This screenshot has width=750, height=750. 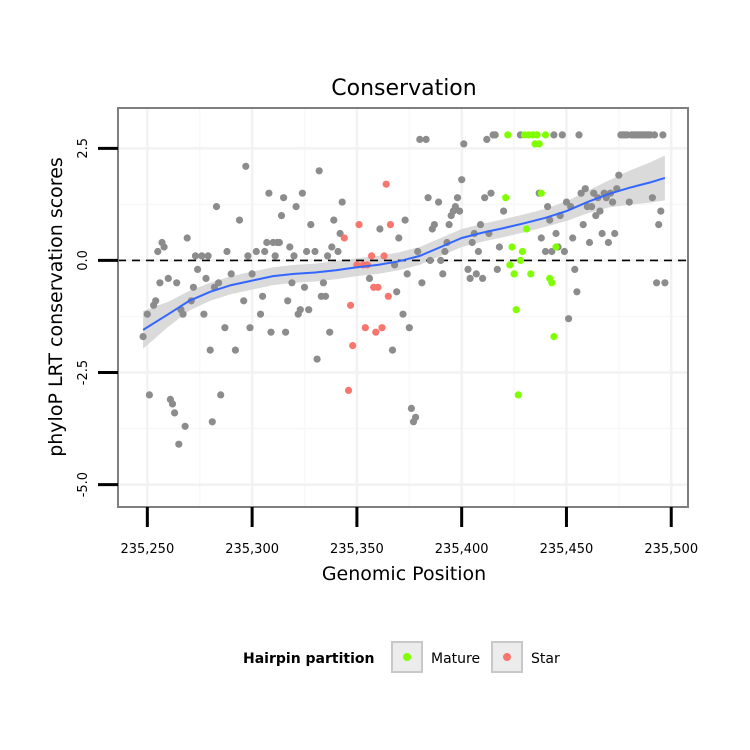 I want to click on legend-title: Hairpin partition, so click(x=308, y=659).